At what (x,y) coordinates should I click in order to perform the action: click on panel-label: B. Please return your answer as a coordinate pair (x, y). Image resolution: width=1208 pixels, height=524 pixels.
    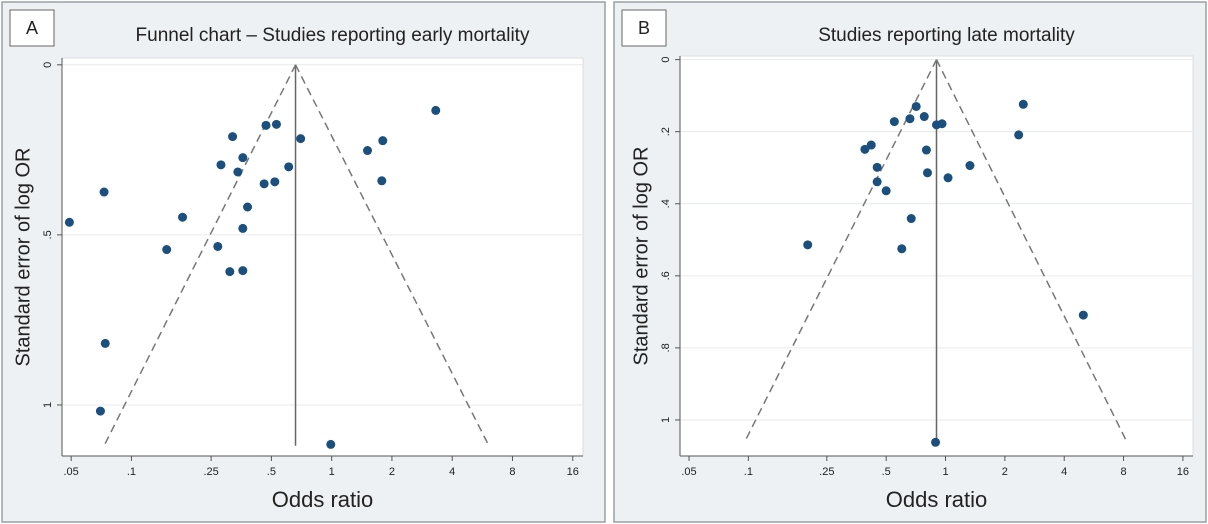
    Looking at the image, I should click on (644, 28).